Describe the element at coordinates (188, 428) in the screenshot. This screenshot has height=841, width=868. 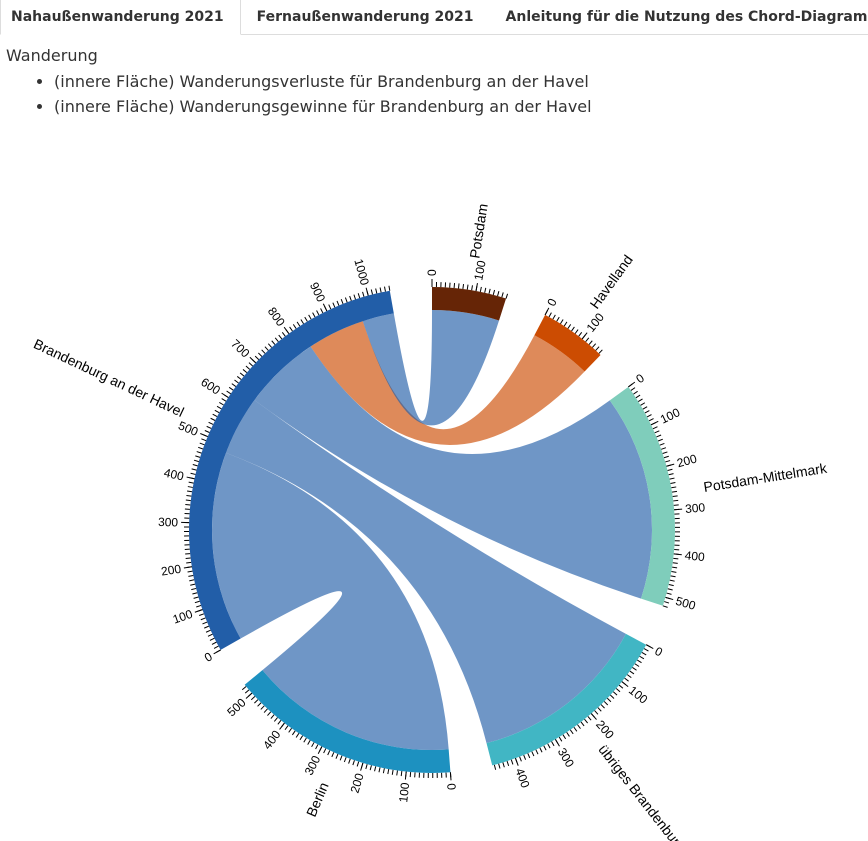
I see `tick-label: 500` at that location.